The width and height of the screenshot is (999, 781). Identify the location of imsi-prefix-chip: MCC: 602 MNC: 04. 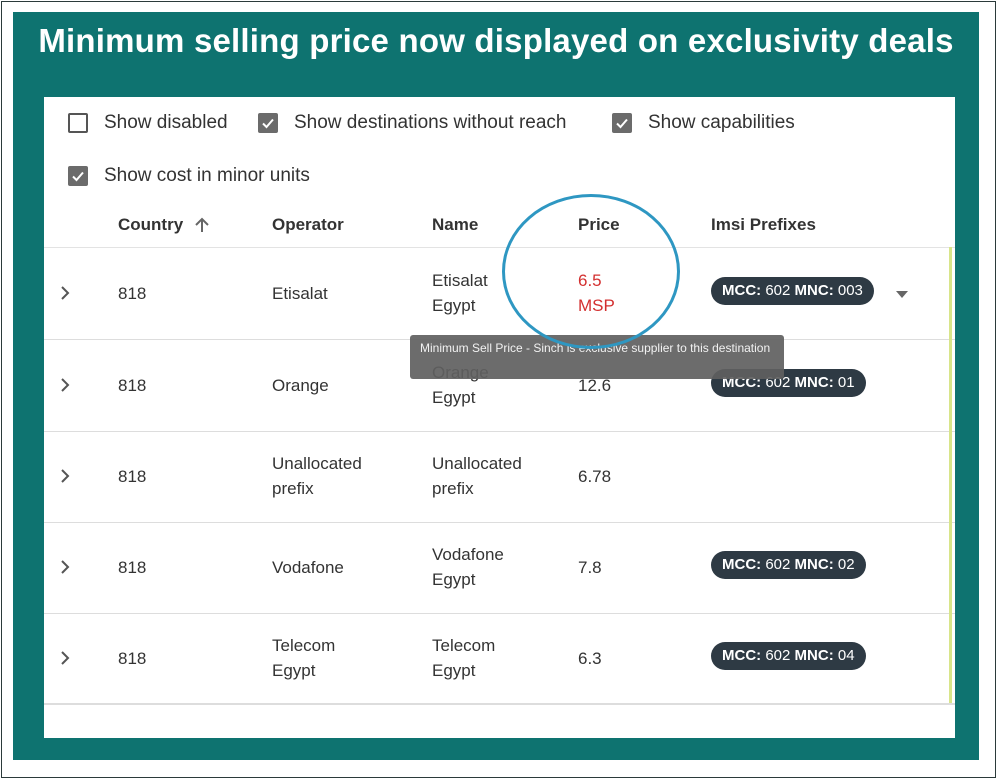
(788, 656).